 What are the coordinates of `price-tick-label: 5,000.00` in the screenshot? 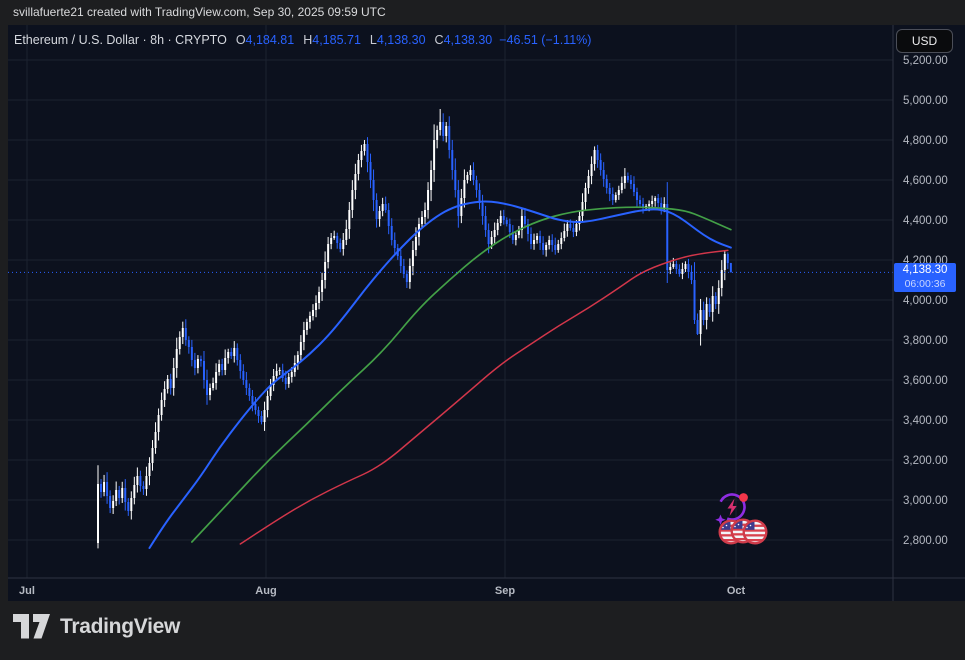 It's located at (925, 101).